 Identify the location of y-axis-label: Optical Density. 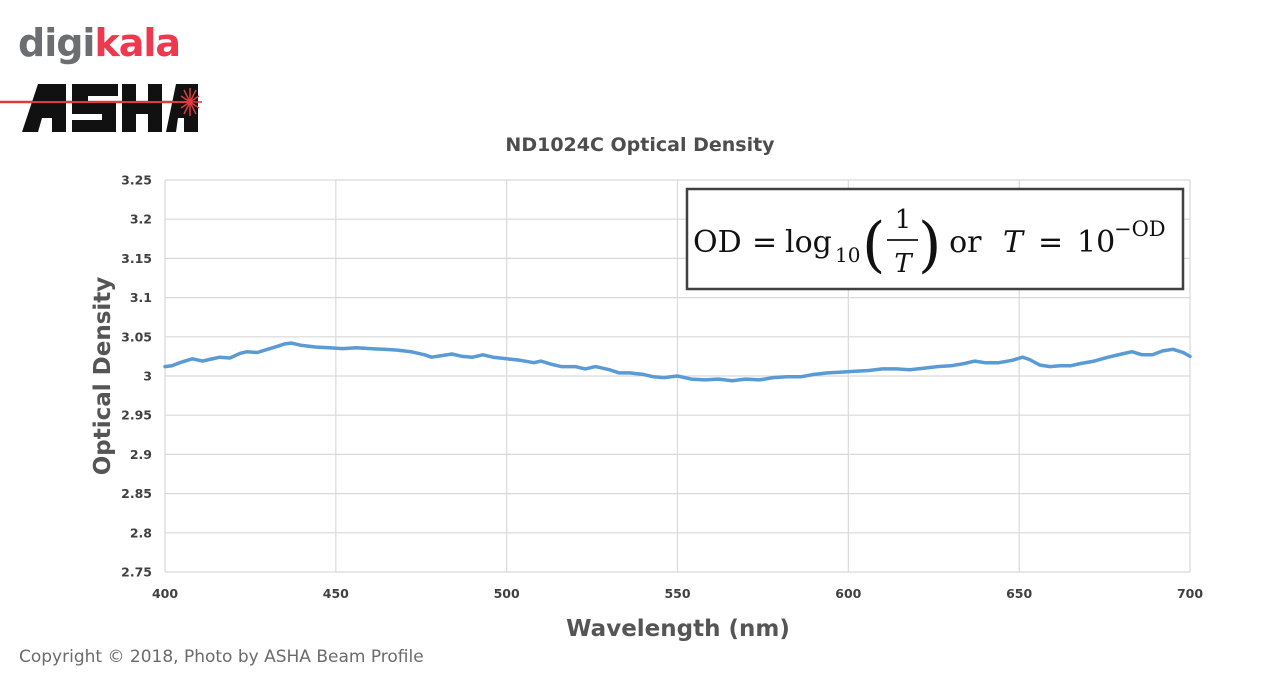
(103, 376).